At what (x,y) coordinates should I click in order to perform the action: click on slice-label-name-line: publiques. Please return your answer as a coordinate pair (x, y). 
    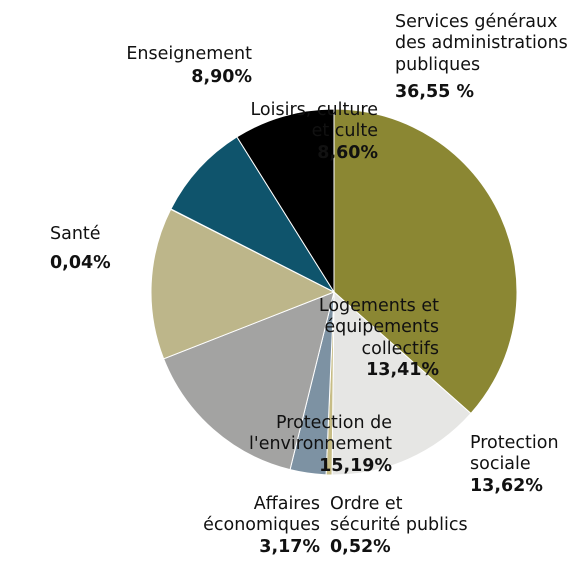
    Looking at the image, I should click on (438, 64).